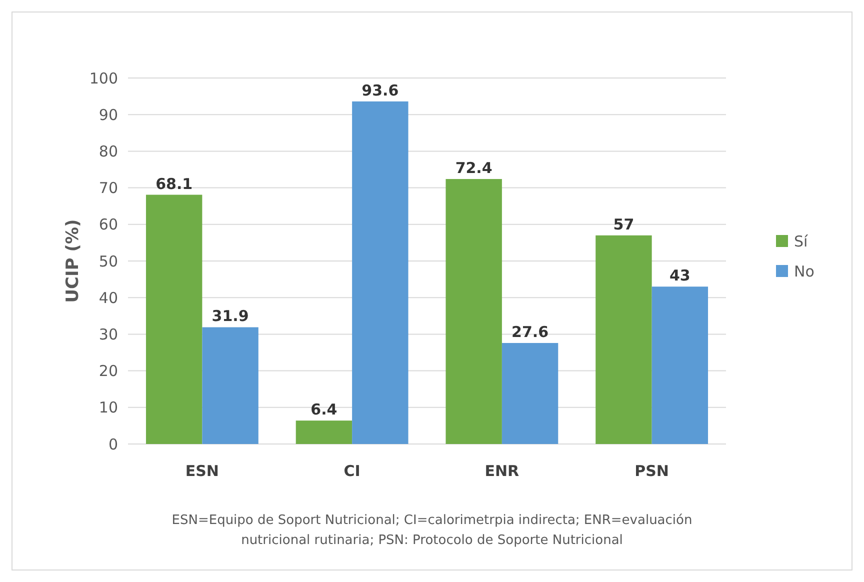 The width and height of the screenshot is (864, 582). What do you see at coordinates (73, 261) in the screenshot?
I see `y-axis-title: UCIP (%)` at bounding box center [73, 261].